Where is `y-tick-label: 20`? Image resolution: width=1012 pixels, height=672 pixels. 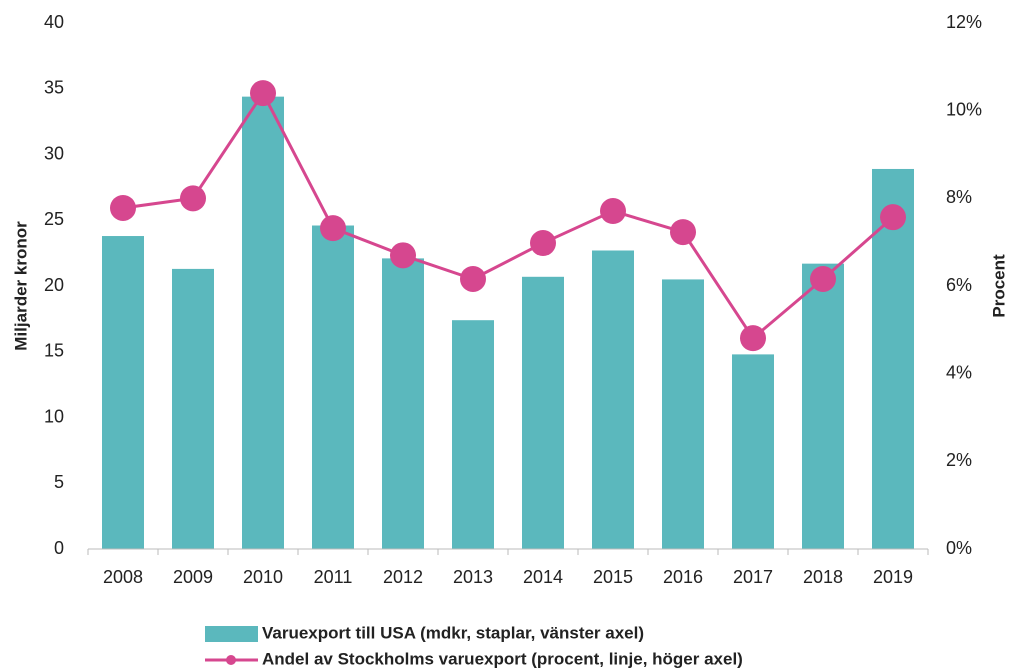
y-tick-label: 20 is located at coordinates (54, 285).